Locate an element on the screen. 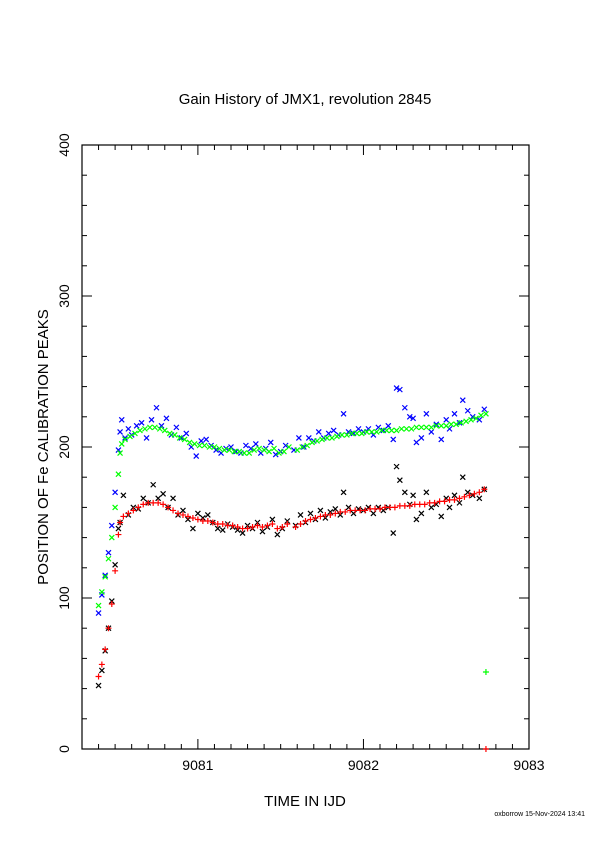  y-tick-label: 300 is located at coordinates (64, 296).